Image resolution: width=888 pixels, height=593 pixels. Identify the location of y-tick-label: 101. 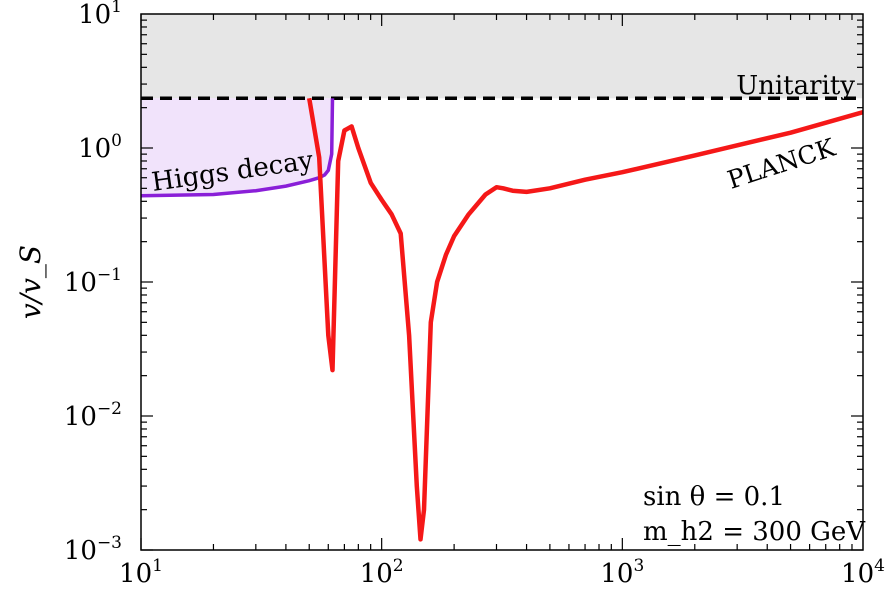
(100, 15).